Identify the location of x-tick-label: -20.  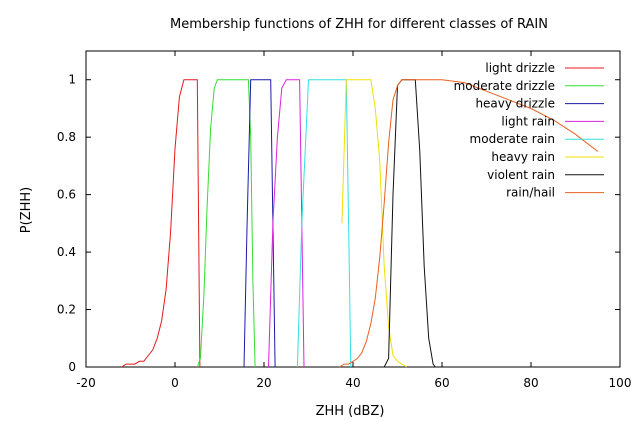
(86, 383).